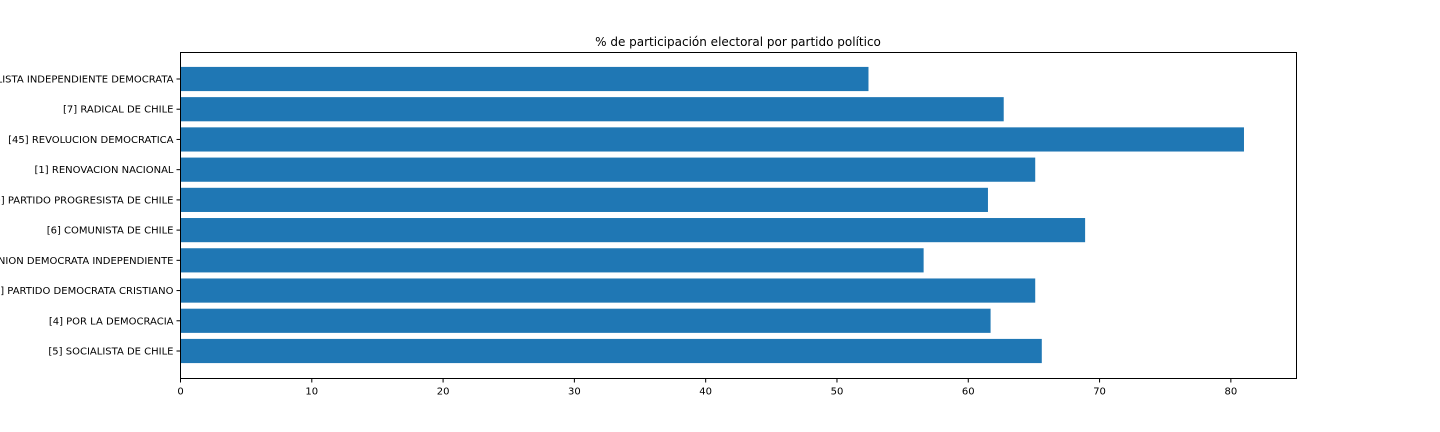 The image size is (1440, 432). Describe the element at coordinates (837, 392) in the screenshot. I see `x-tick-label: 50` at that location.